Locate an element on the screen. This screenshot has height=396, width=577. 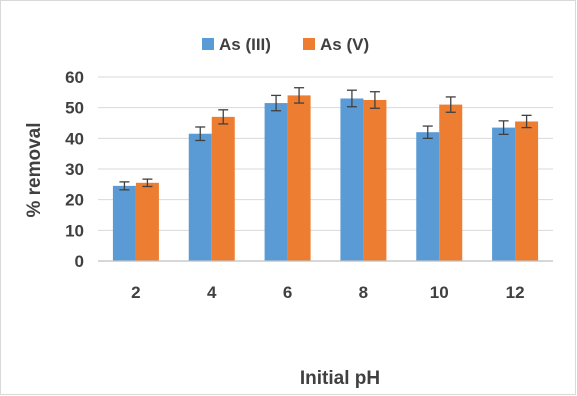
y-tick-label: 40 is located at coordinates (74, 138).